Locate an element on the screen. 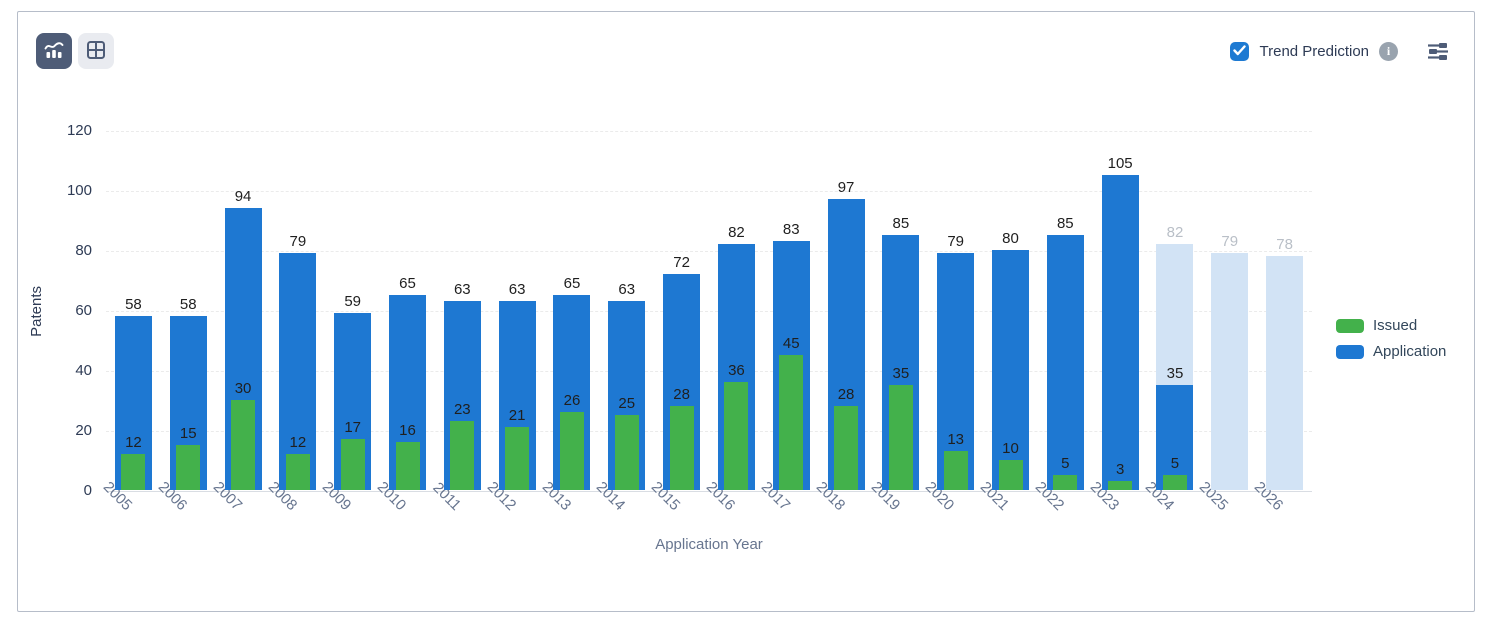 This screenshot has width=1491, height=629. bar-issued-2019 is located at coordinates (900, 437).